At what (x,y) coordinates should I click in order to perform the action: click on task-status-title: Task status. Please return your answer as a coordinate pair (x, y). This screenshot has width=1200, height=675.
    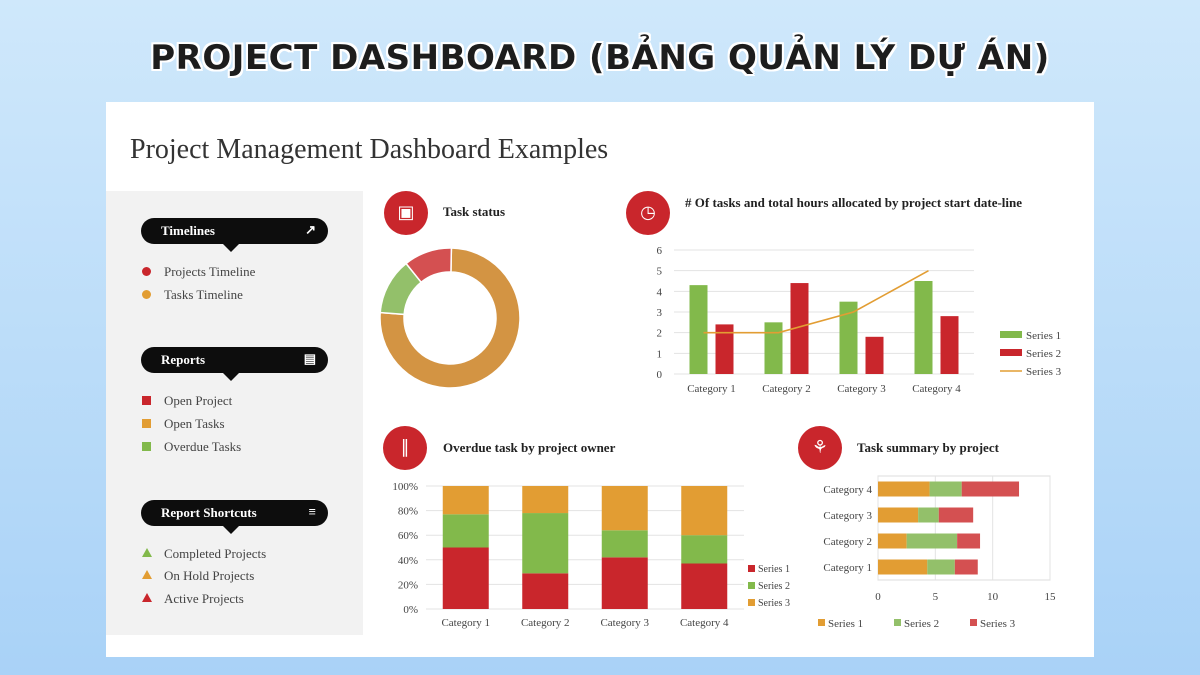
    Looking at the image, I should click on (474, 211).